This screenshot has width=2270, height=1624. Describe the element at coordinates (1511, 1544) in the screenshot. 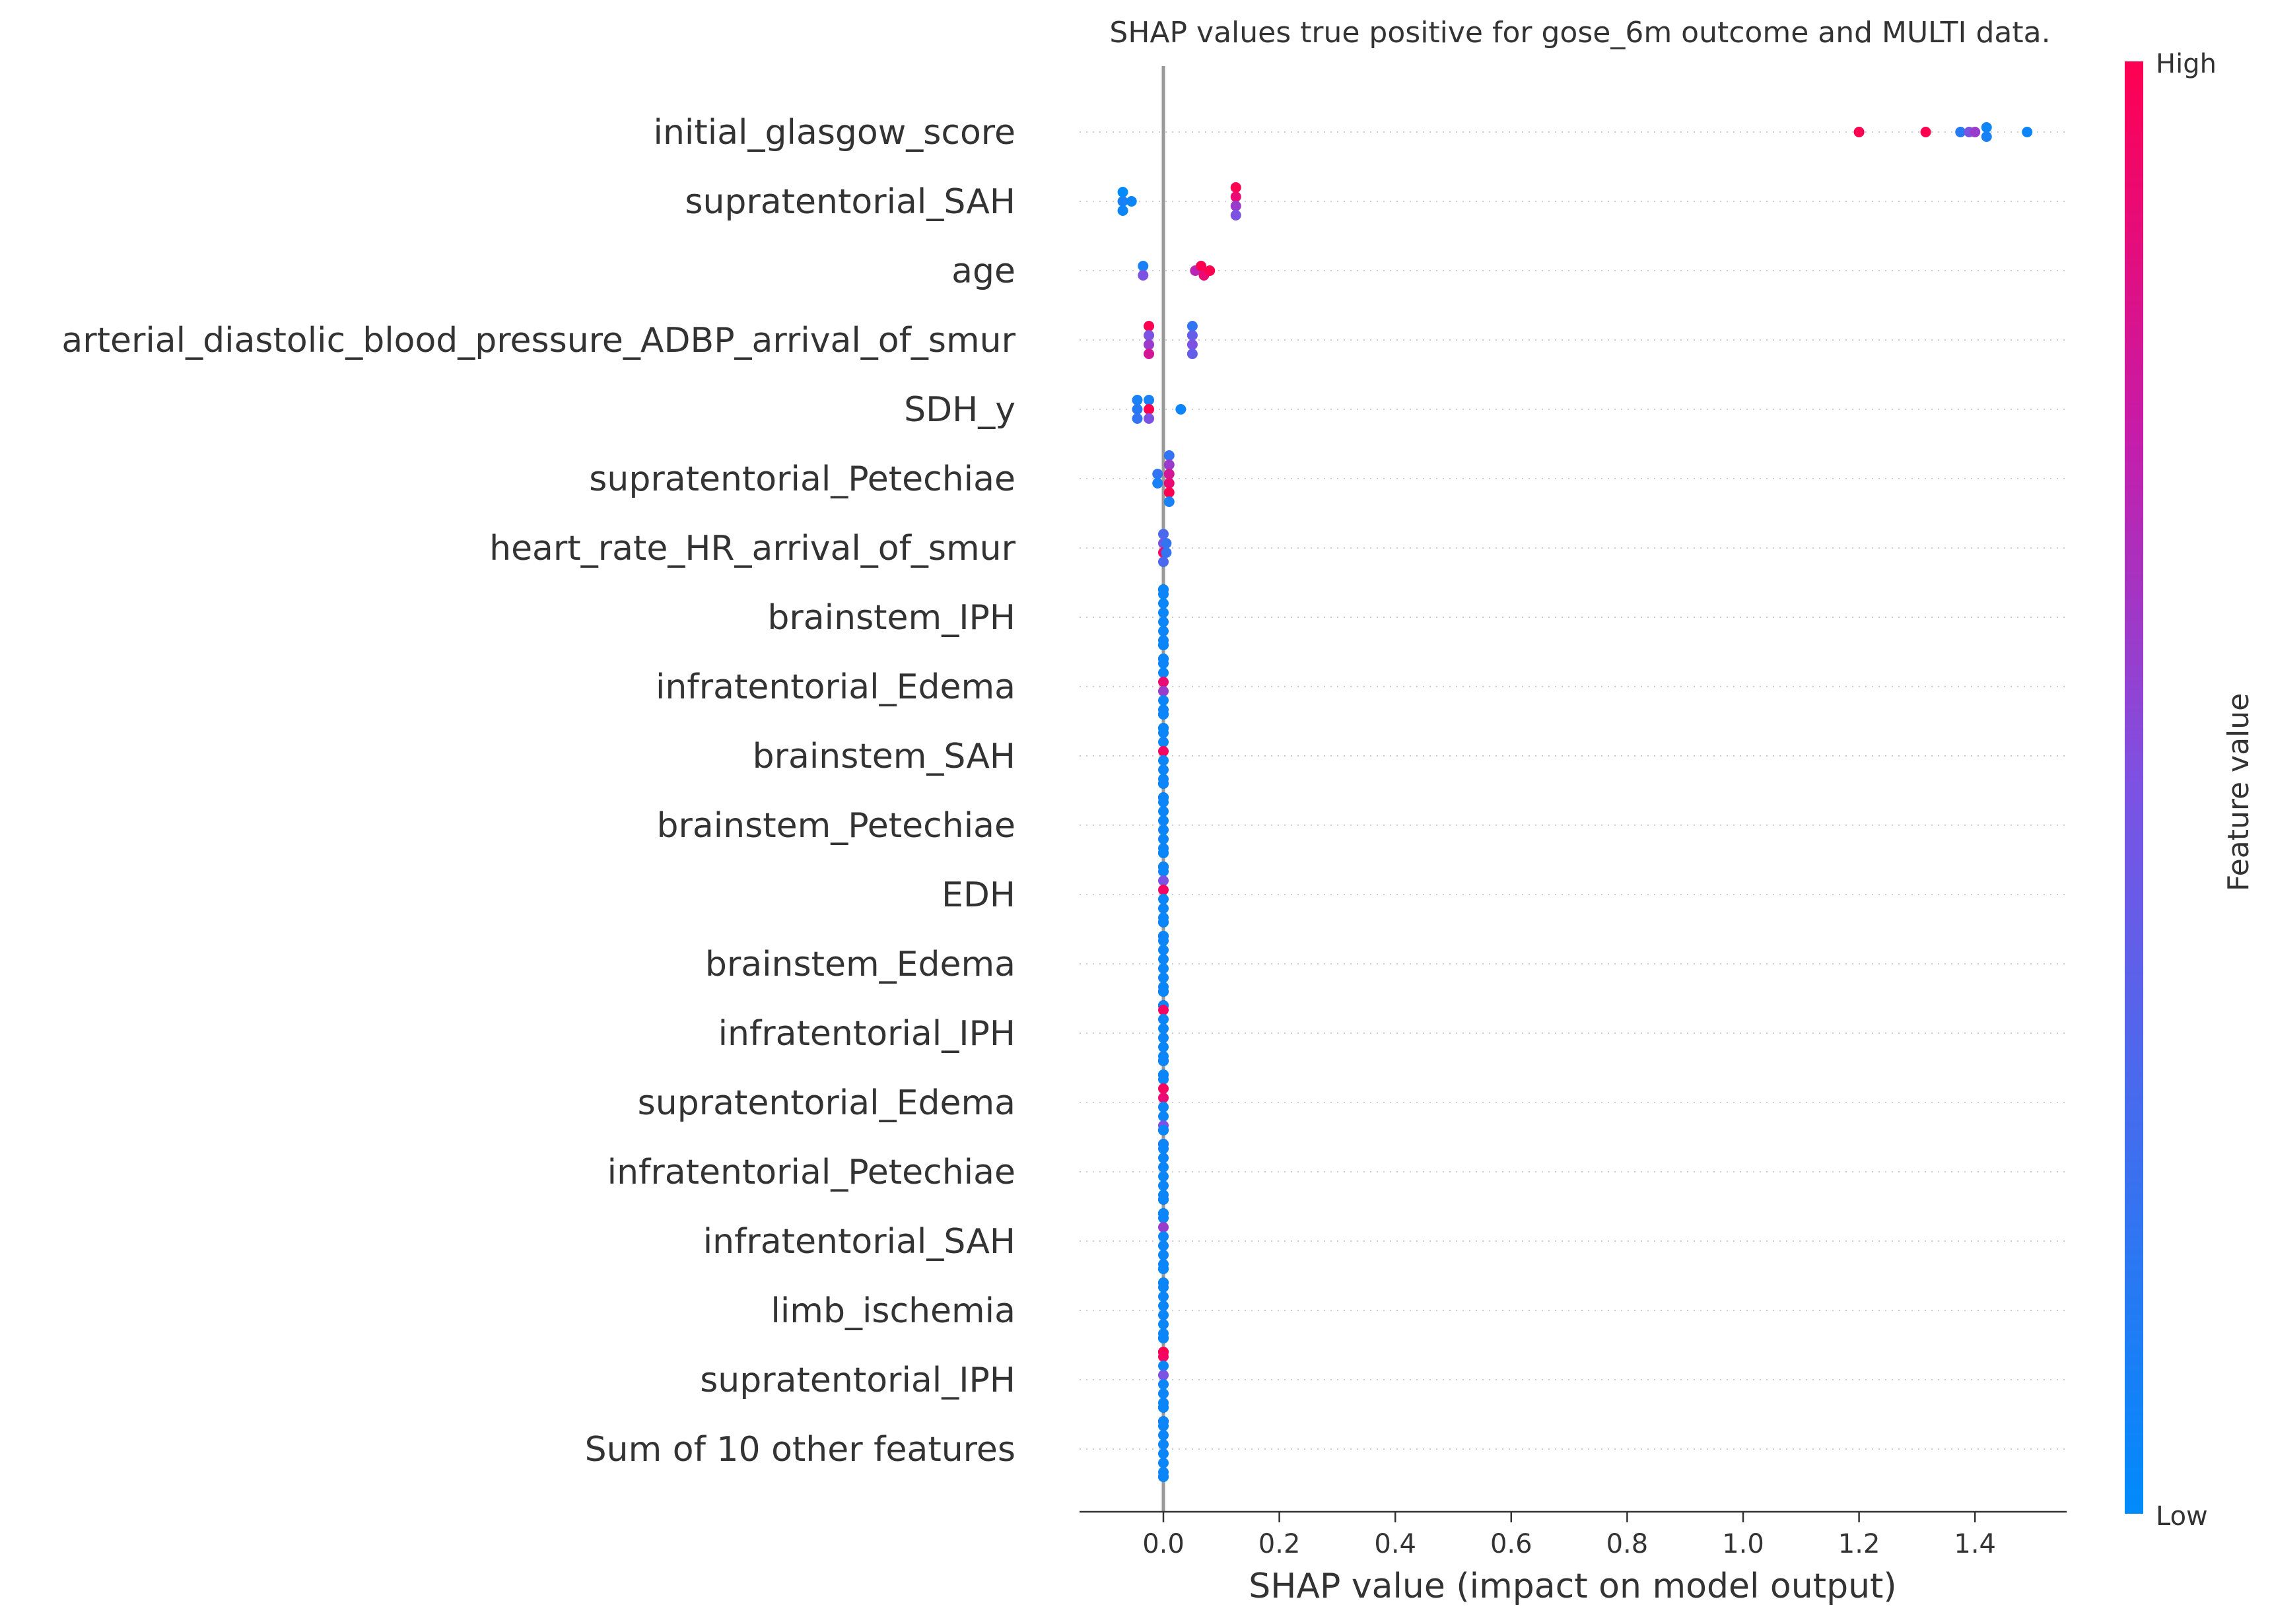

I see `x-tick-label: 0.6` at that location.